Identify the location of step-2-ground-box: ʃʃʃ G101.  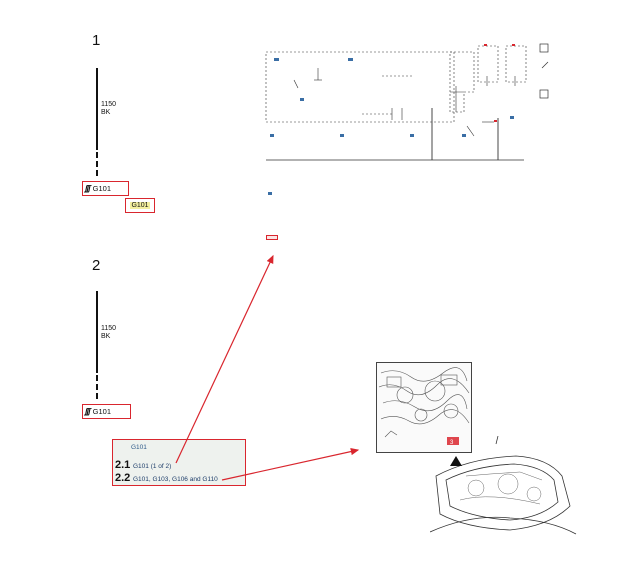
(106, 411).